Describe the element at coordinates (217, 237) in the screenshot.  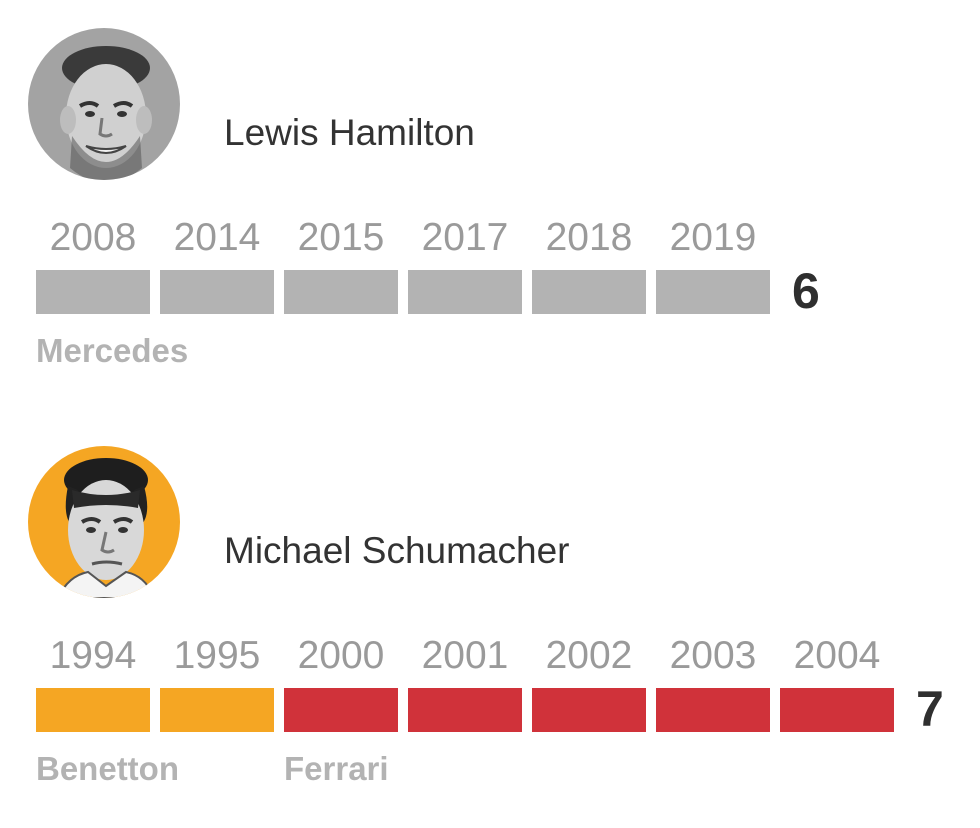
I see `year-label: 2014` at that location.